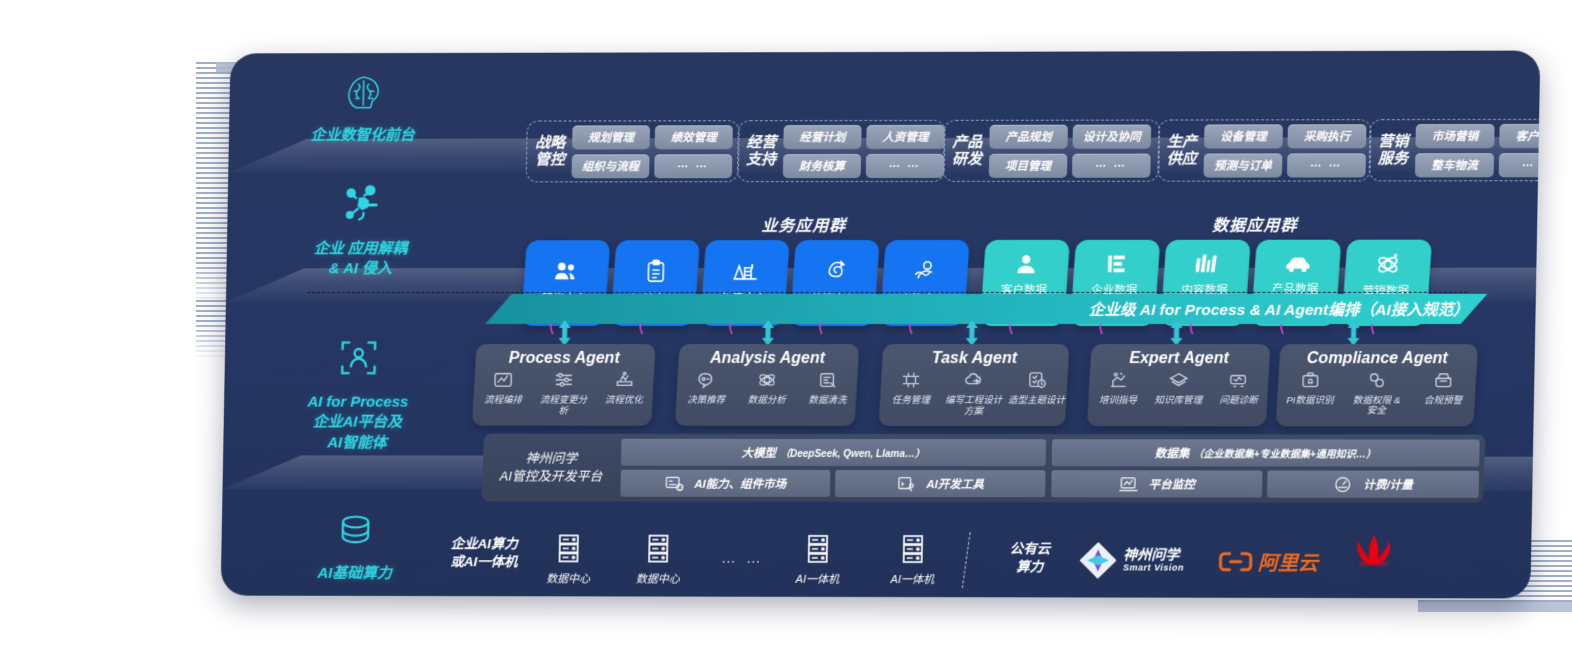  I want to click on agent-feature: 数据清洗, so click(827, 389).